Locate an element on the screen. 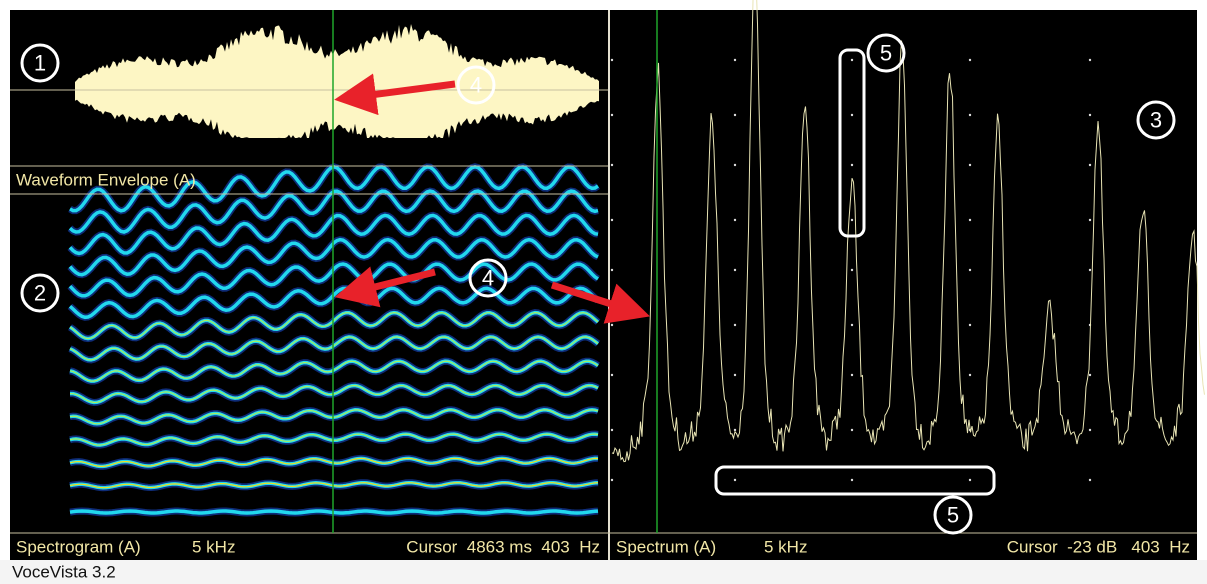 This screenshot has height=584, width=1207. arrows is located at coordinates (492, 198).